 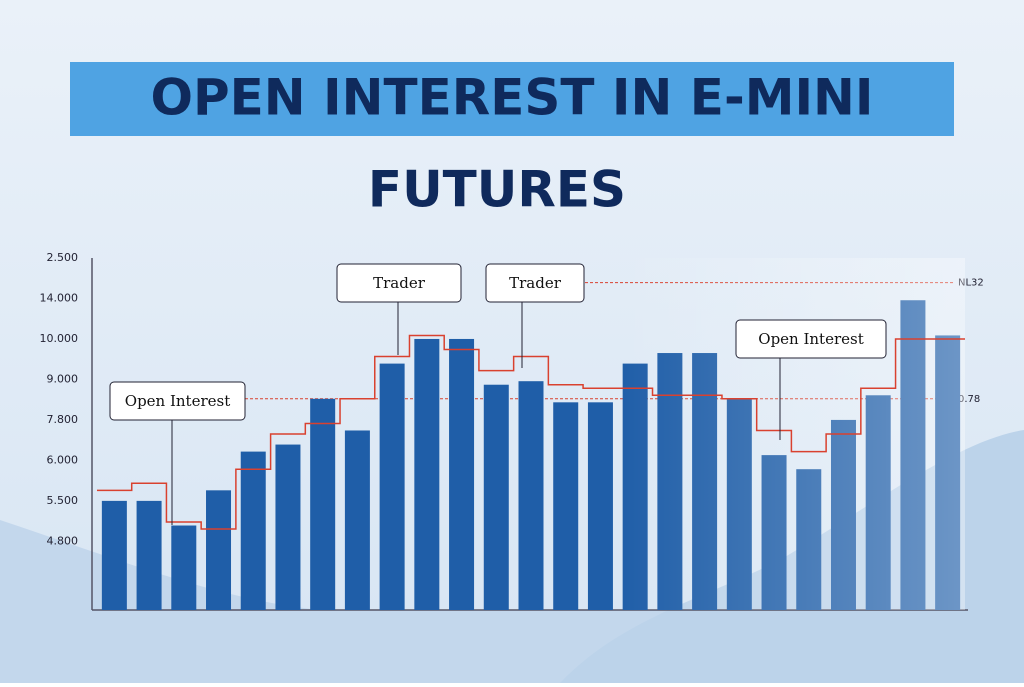 What do you see at coordinates (969, 399) in the screenshot?
I see `reference-label: 0.78` at bounding box center [969, 399].